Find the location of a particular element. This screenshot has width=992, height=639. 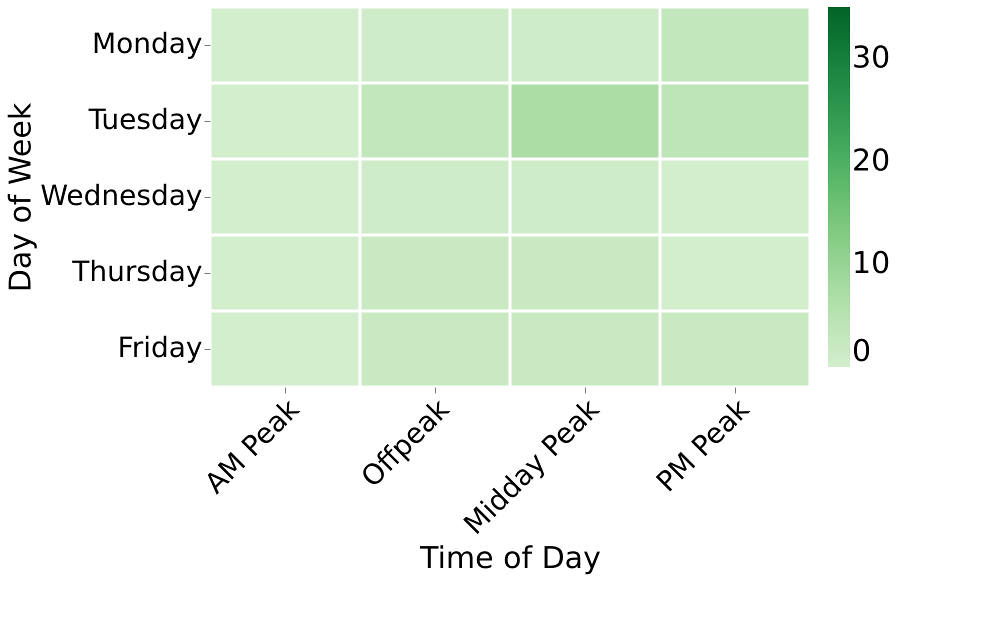

y-tick-label: Tuesday is located at coordinates (145, 119).